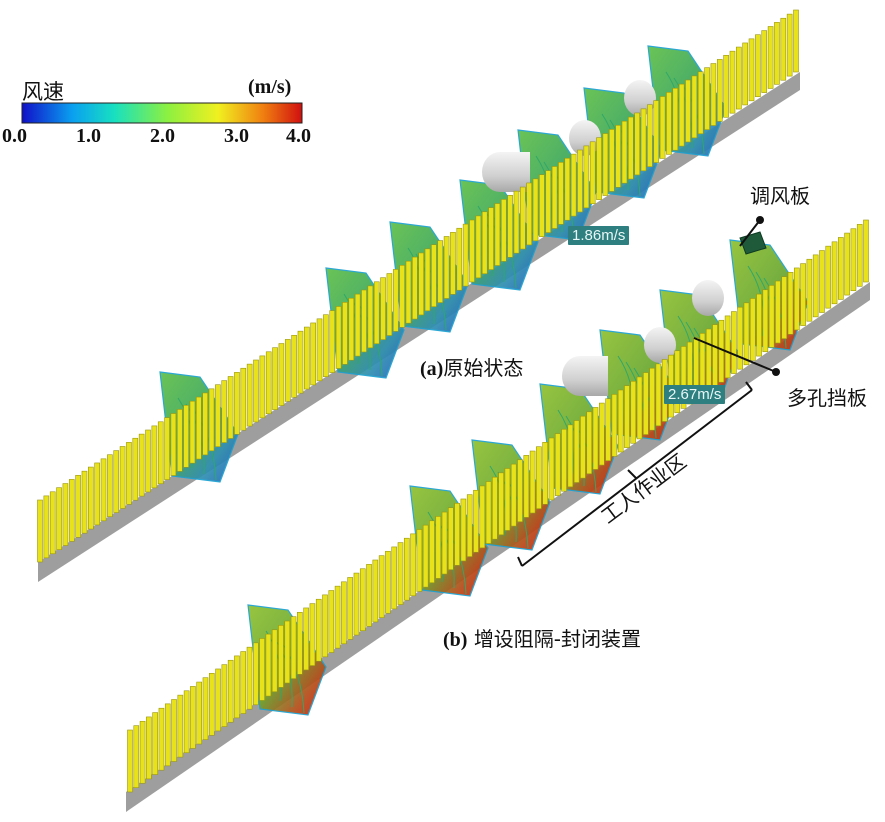 The width and height of the screenshot is (885, 822). What do you see at coordinates (780, 196) in the screenshot?
I see `damper-label: 调风板` at bounding box center [780, 196].